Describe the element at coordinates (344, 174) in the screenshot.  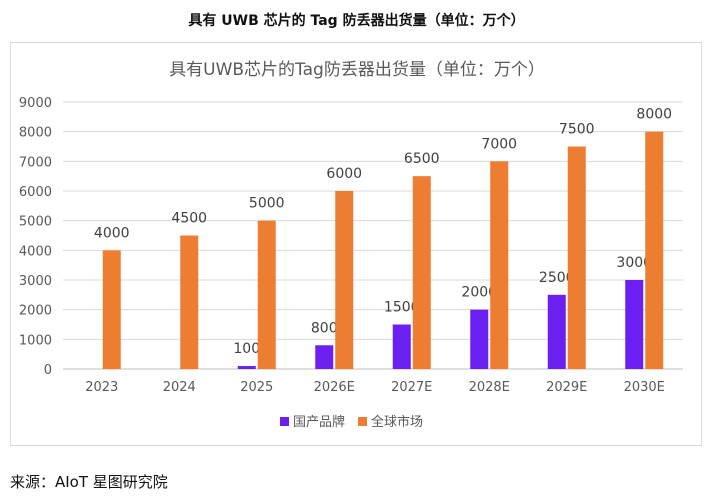
I see `data-label: 6000` at that location.